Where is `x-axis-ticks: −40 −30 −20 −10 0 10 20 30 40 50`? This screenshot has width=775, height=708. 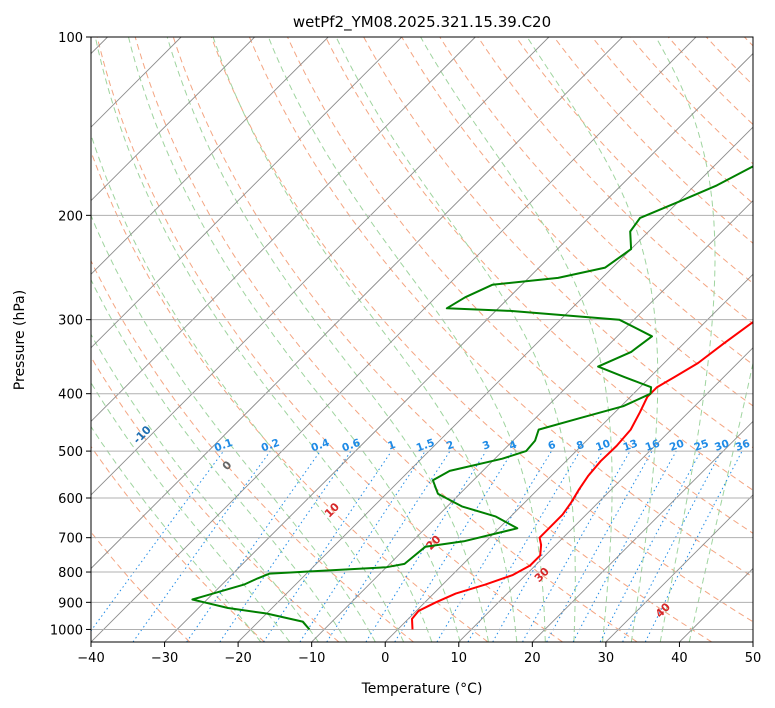
x-axis-ticks: −40 −30 −20 −10 0 10 20 30 40 50 is located at coordinates (419, 654).